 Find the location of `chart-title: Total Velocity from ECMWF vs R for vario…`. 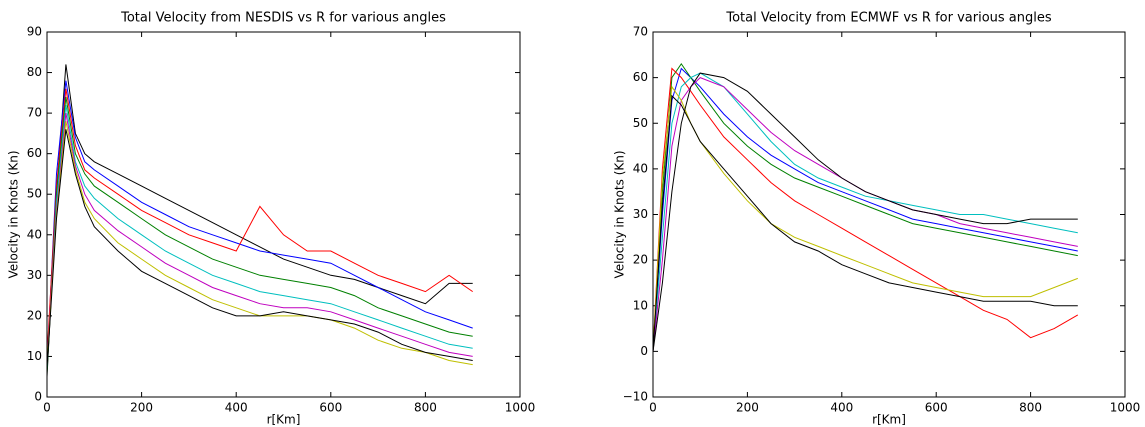

chart-title: Total Velocity from ECMWF vs R for vario… is located at coordinates (888, 18).